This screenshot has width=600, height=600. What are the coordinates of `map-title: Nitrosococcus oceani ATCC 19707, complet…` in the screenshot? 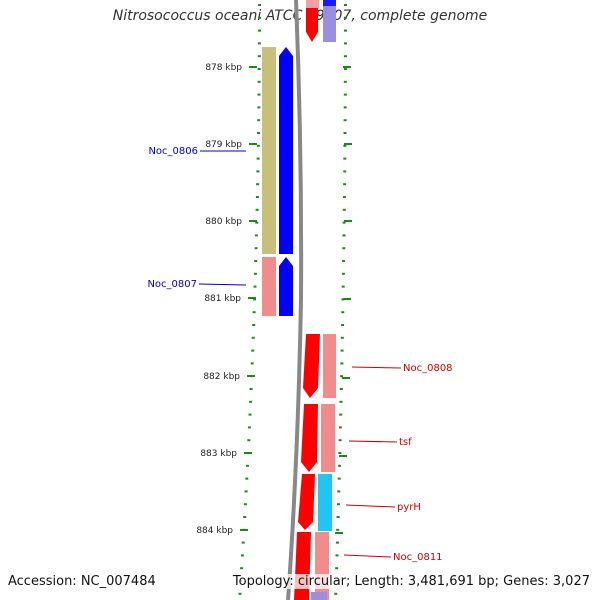 It's located at (300, 16).